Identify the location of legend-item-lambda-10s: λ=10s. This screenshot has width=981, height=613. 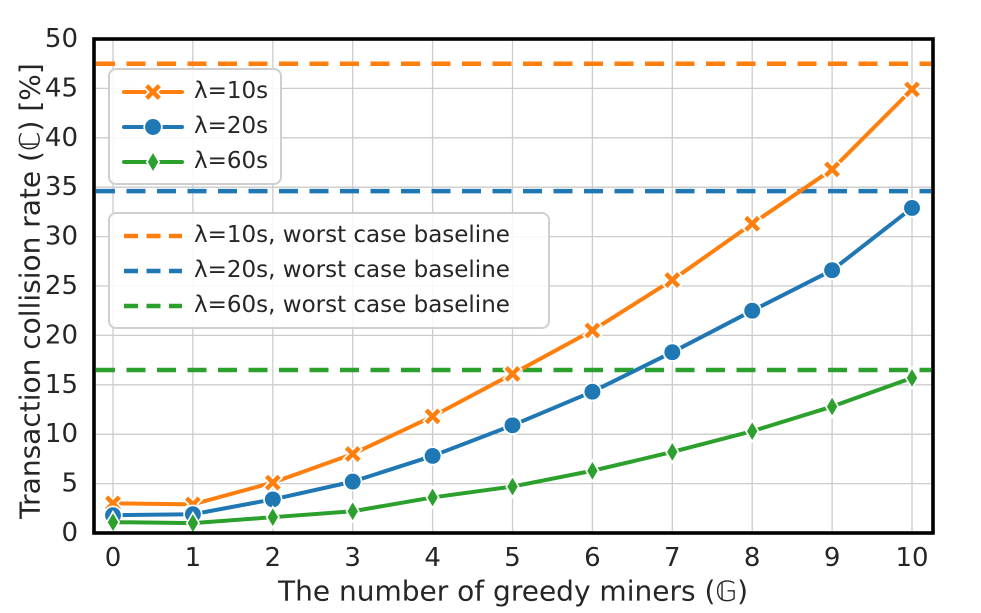
(196, 92).